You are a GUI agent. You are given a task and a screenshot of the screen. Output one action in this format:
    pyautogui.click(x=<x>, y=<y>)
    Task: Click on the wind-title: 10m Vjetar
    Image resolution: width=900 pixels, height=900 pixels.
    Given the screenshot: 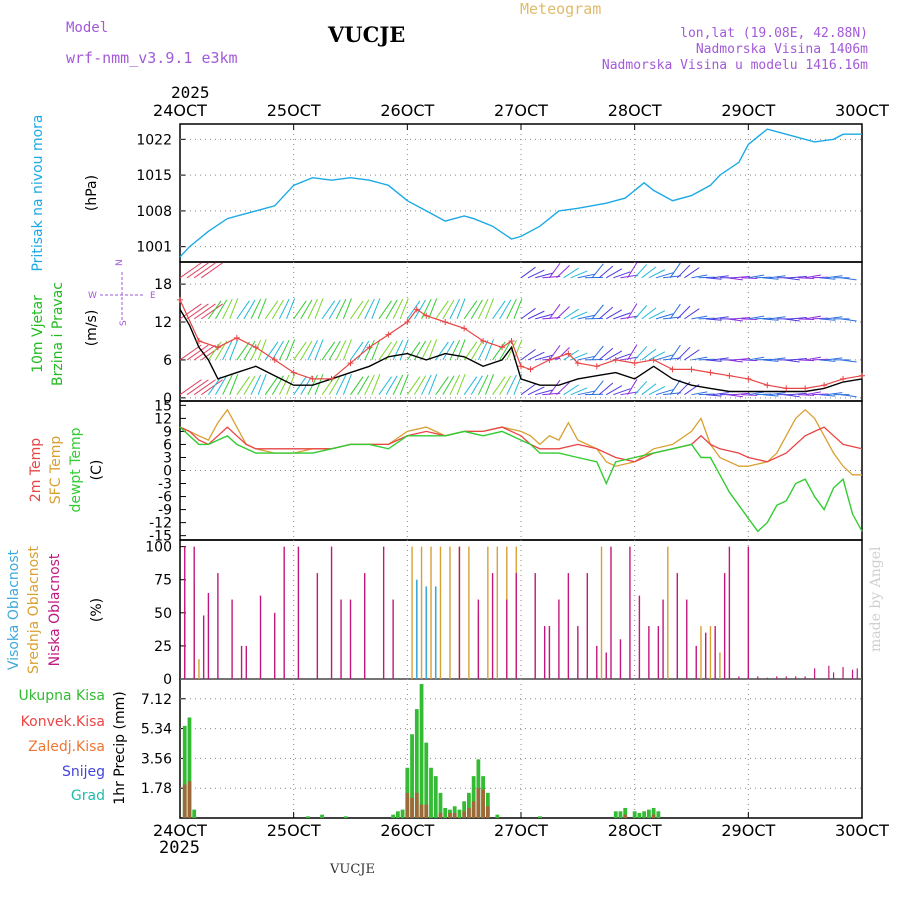 What is the action you would take?
    pyautogui.click(x=38, y=334)
    